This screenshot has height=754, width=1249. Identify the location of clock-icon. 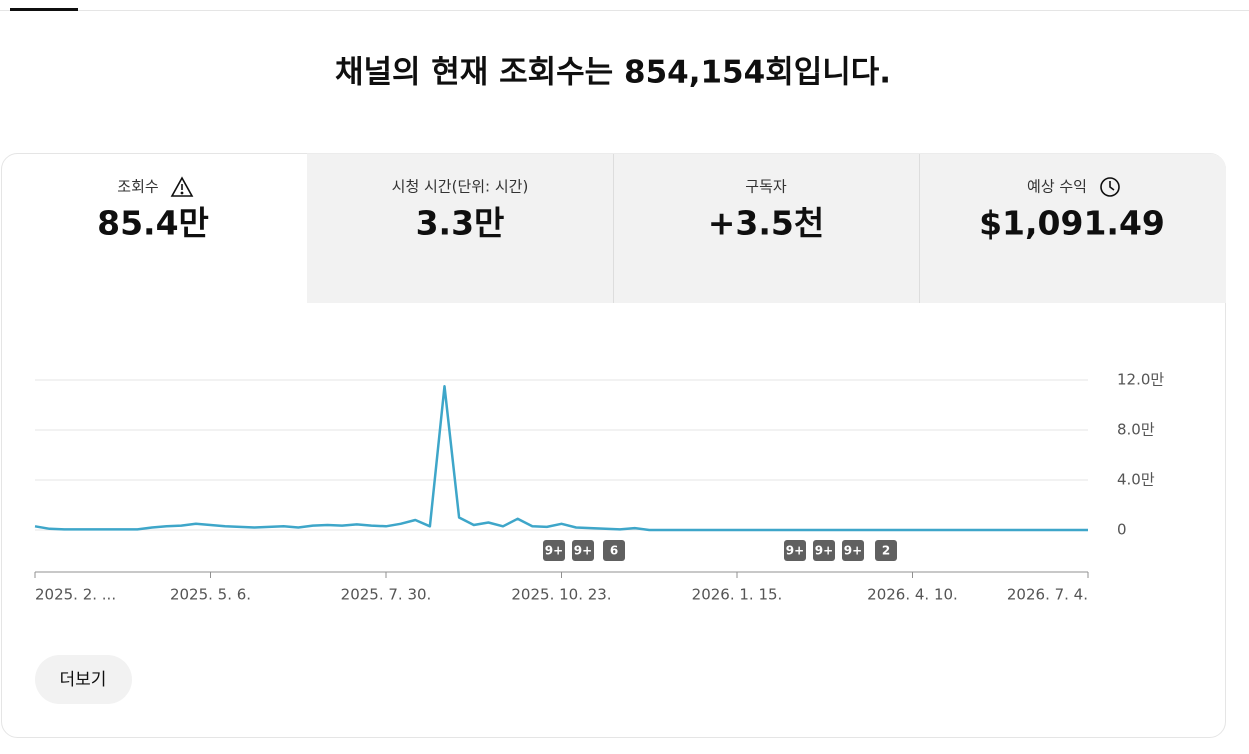
(1110, 187).